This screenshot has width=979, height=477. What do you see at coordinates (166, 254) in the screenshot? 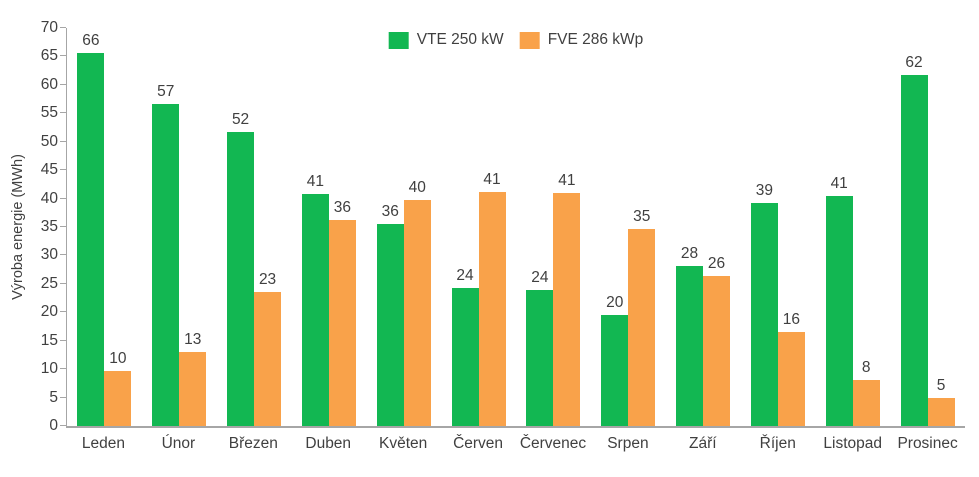
I see `bar-vte: 57` at bounding box center [166, 254].